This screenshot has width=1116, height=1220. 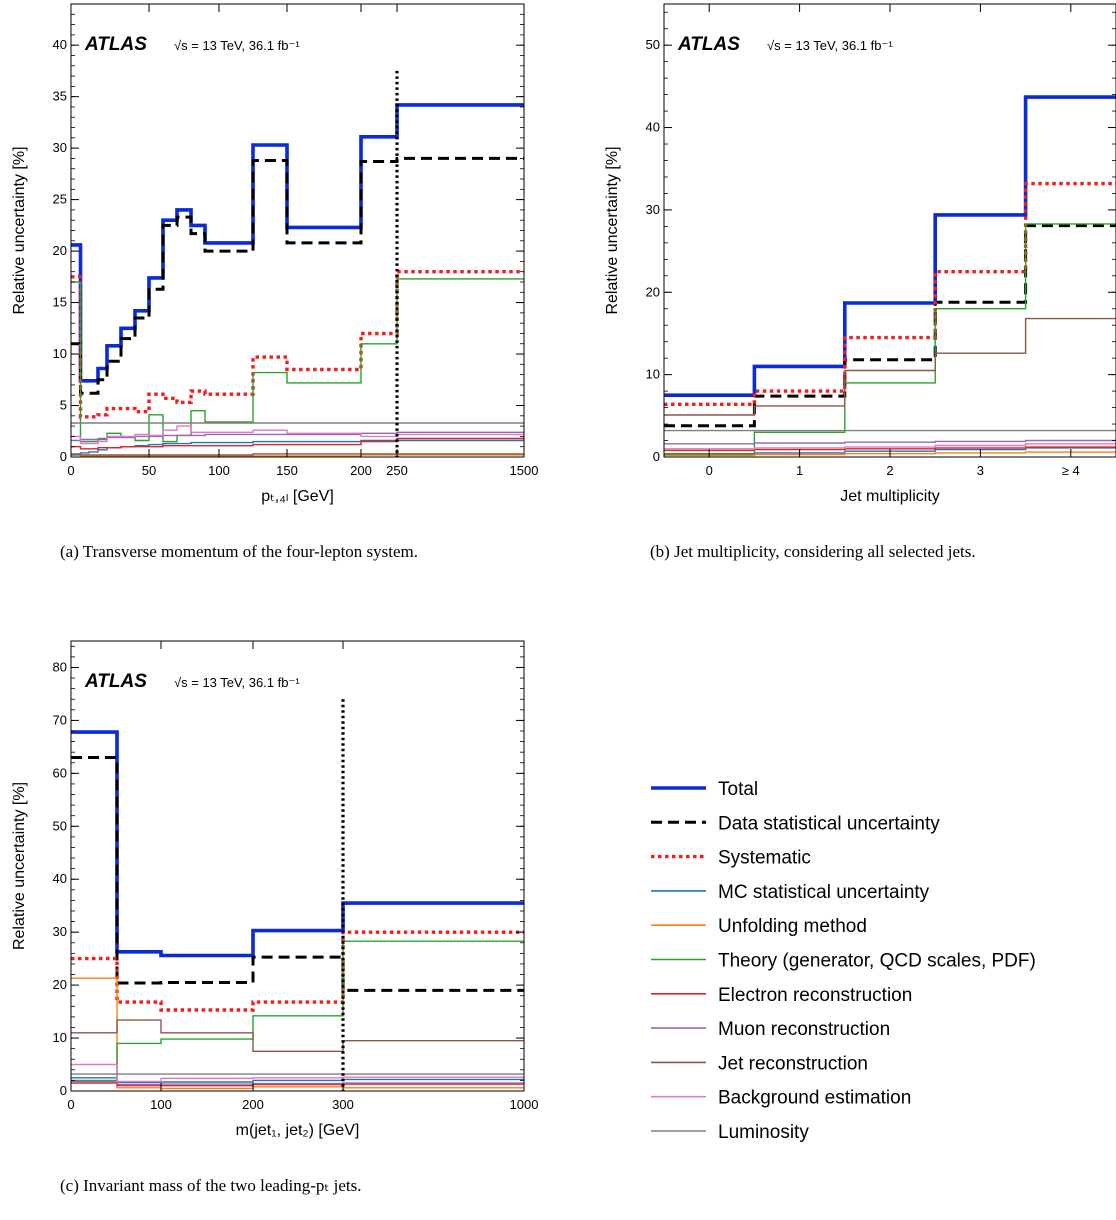 What do you see at coordinates (60, 1037) in the screenshot?
I see `y-tick-label-c: 10` at bounding box center [60, 1037].